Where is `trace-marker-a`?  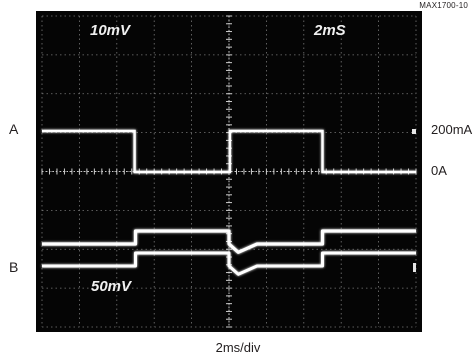 trace-marker-a is located at coordinates (414, 131).